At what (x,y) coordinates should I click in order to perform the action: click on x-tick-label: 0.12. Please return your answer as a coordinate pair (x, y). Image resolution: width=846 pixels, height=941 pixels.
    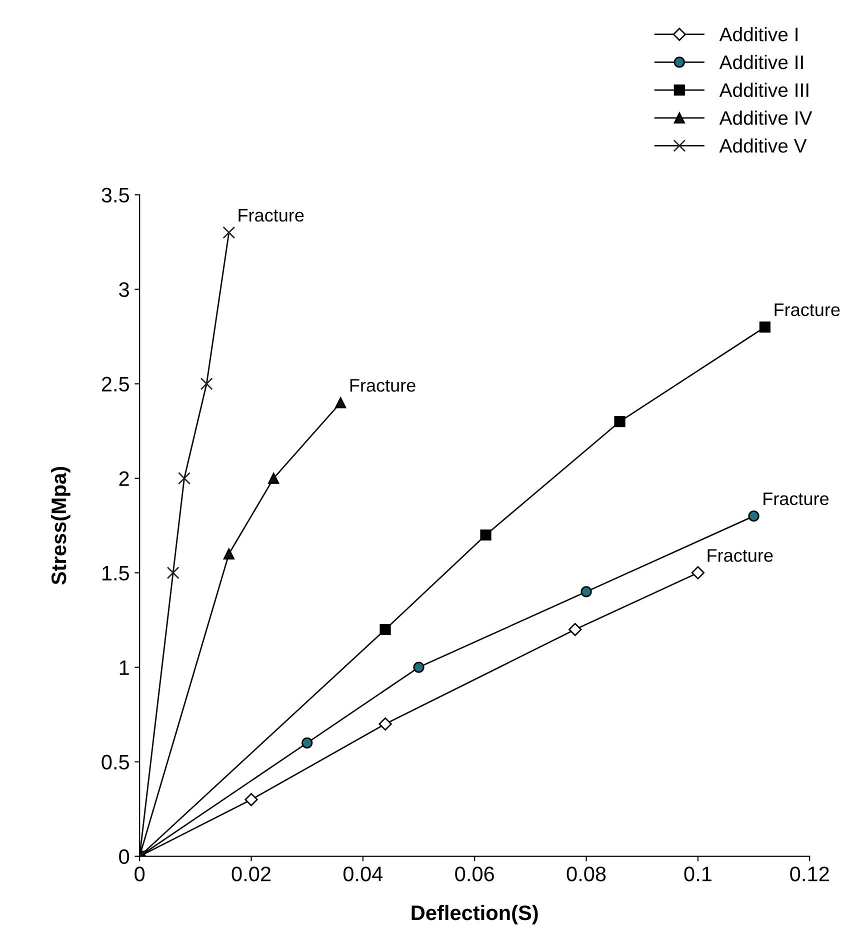
    Looking at the image, I should click on (809, 874).